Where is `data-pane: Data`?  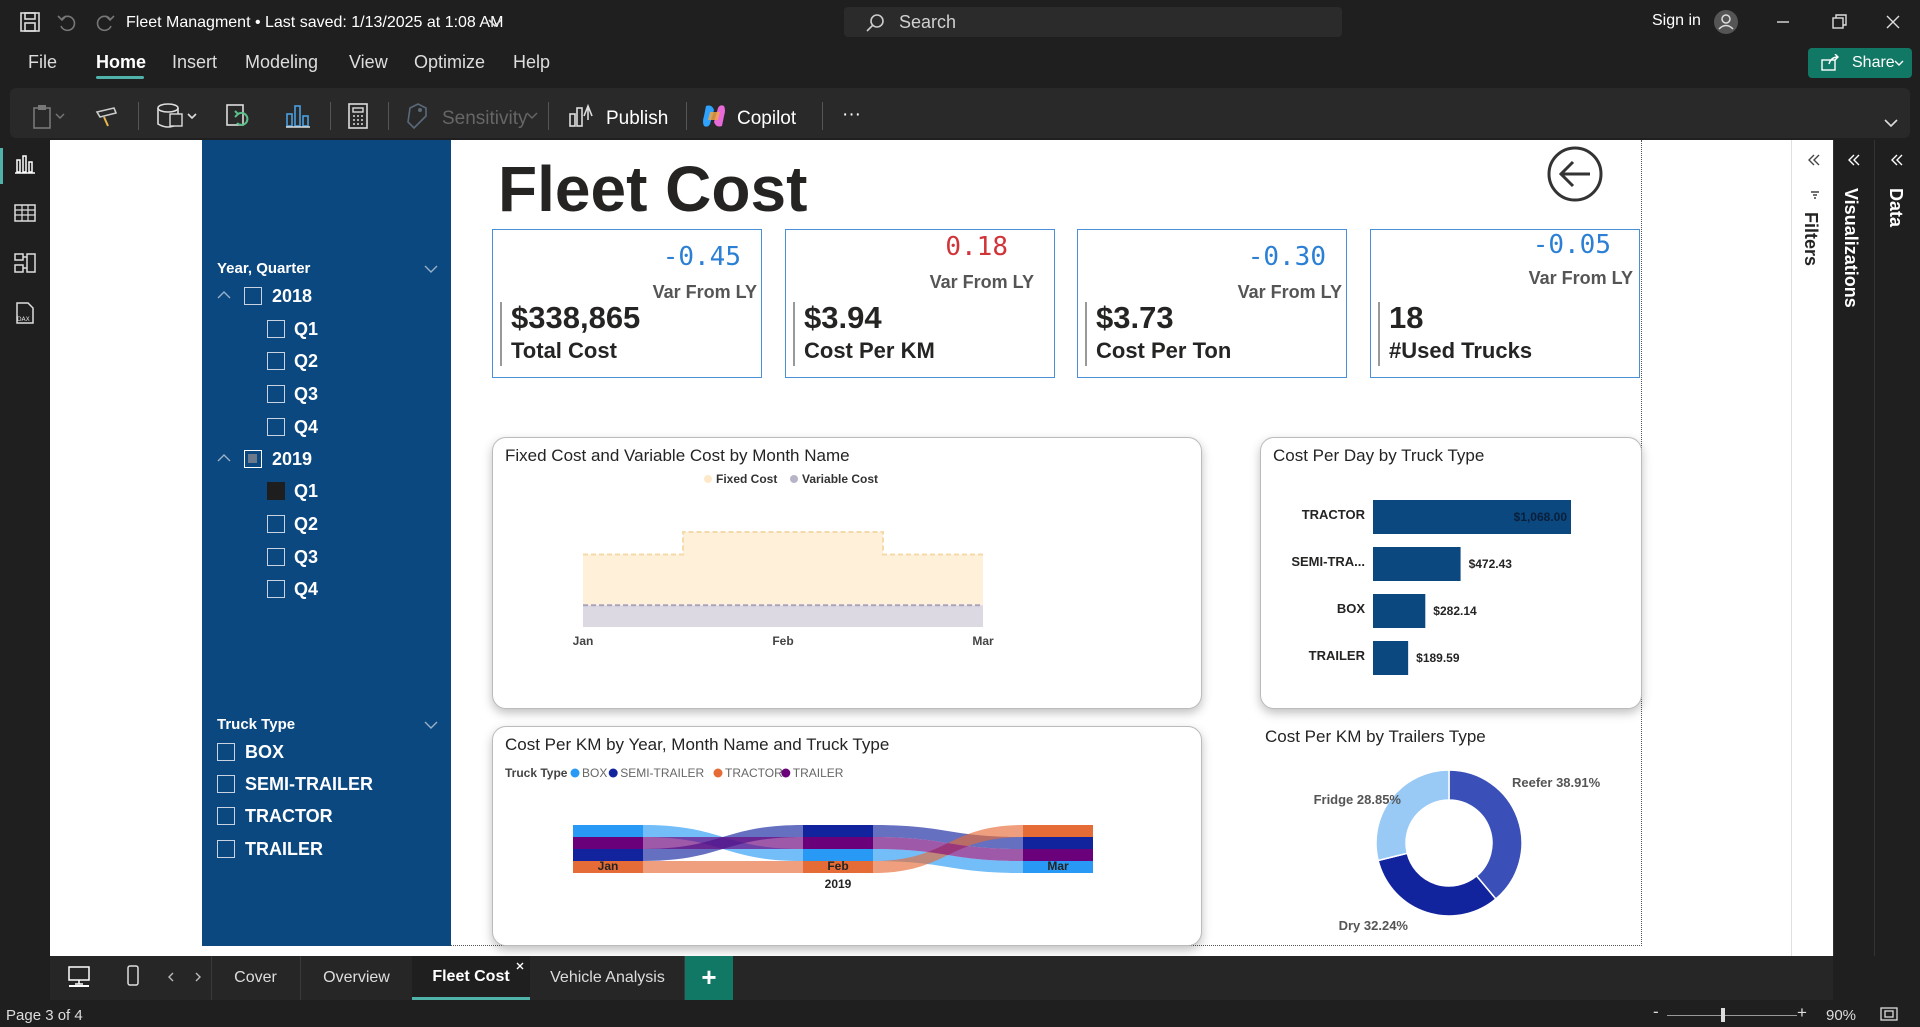 data-pane: Data is located at coordinates (1897, 548).